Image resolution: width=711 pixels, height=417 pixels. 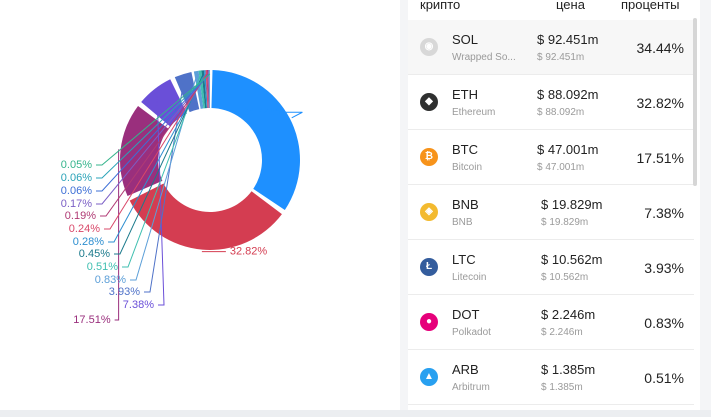 I want to click on coin-price: $ 2.246m, so click(x=568, y=314).